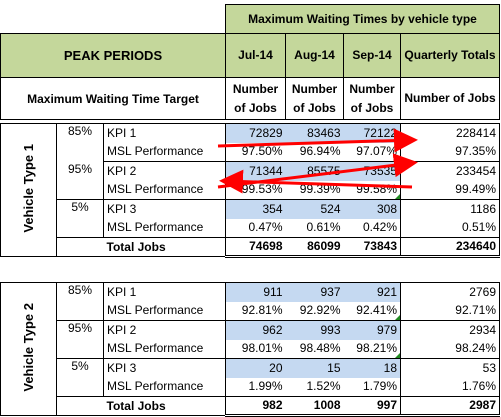 Image resolution: width=501 pixels, height=417 pixels. What do you see at coordinates (372, 349) in the screenshot?
I see `cell-v2-msl2-sep: 98.21%` at bounding box center [372, 349].